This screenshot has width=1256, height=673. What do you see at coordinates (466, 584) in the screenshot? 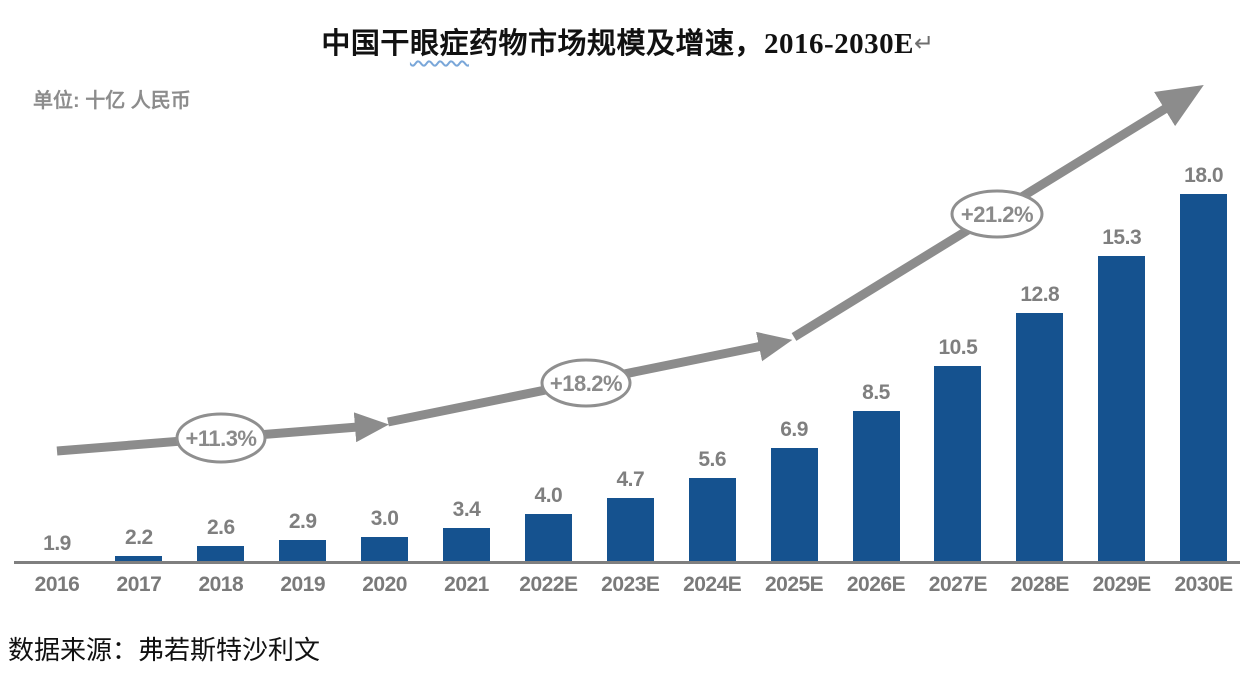
I see `x-axis-label: 2021` at bounding box center [466, 584].